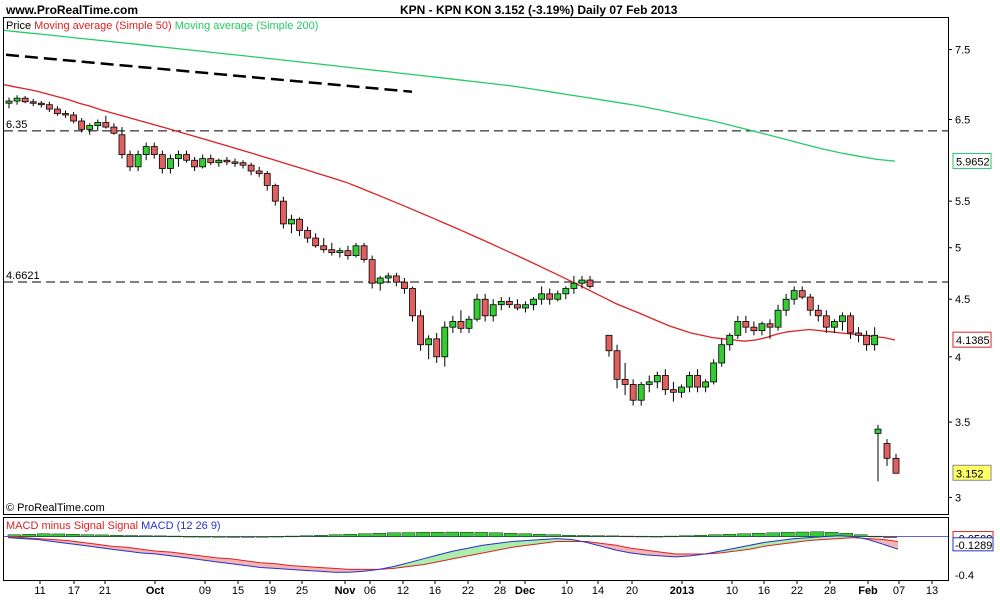 This screenshot has height=600, width=1000. I want to click on trend-line, so click(209, 73).